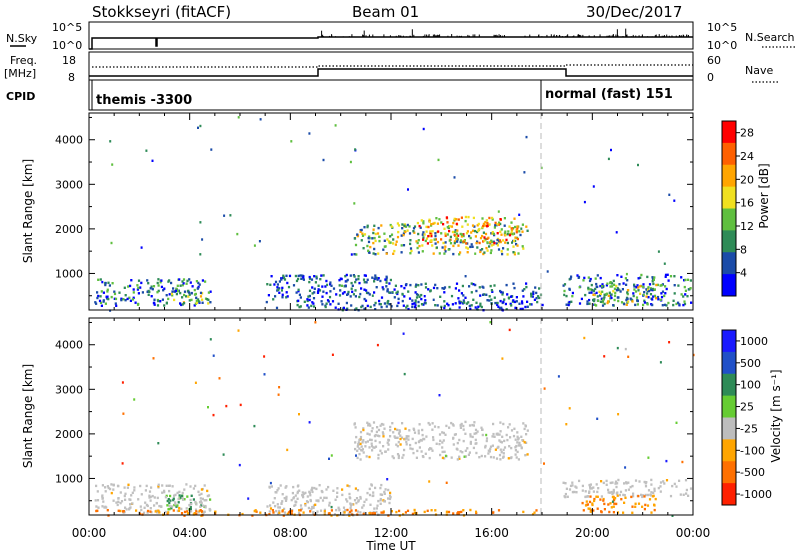  Describe the element at coordinates (391, 72) in the screenshot. I see `freq-line` at that location.